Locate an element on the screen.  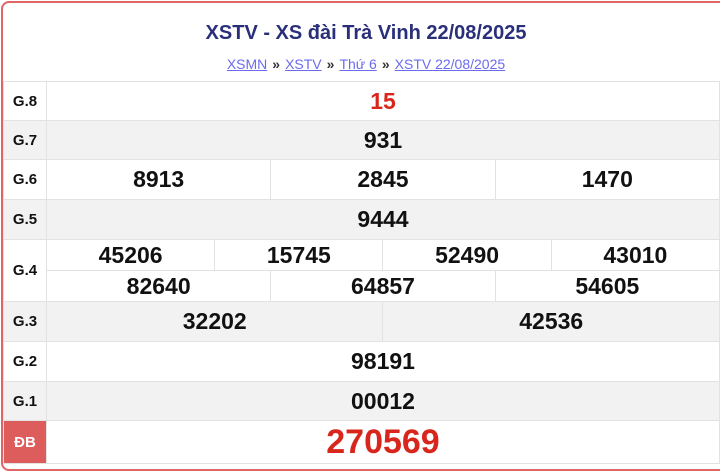
breadcrumb-xsmn: XSMN is located at coordinates (247, 64).